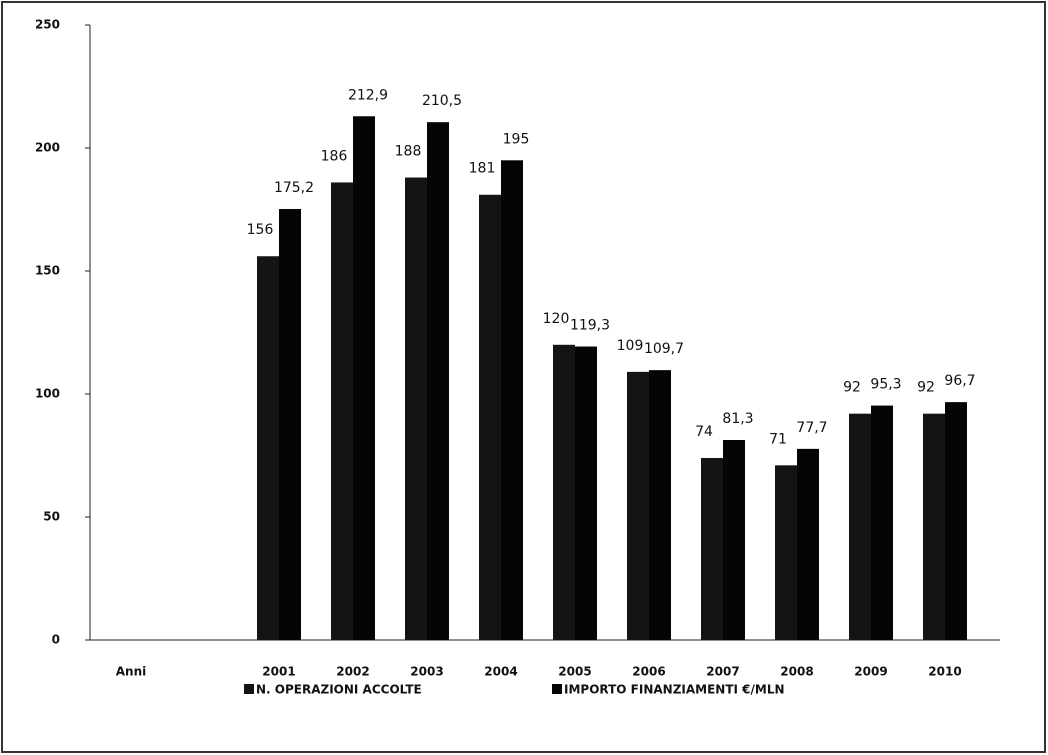 Image resolution: width=1048 pixels, height=755 pixels. Describe the element at coordinates (722, 672) in the screenshot. I see `x-tick-label: 2007` at that location.